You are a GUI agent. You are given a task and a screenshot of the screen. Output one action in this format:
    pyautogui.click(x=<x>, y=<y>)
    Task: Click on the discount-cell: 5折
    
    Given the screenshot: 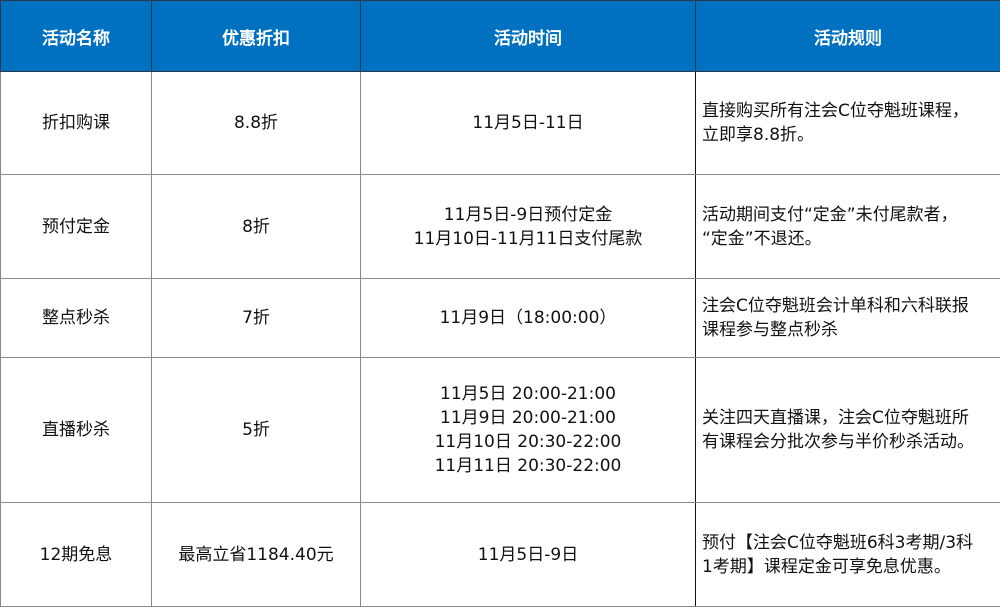 What is the action you would take?
    pyautogui.click(x=256, y=430)
    